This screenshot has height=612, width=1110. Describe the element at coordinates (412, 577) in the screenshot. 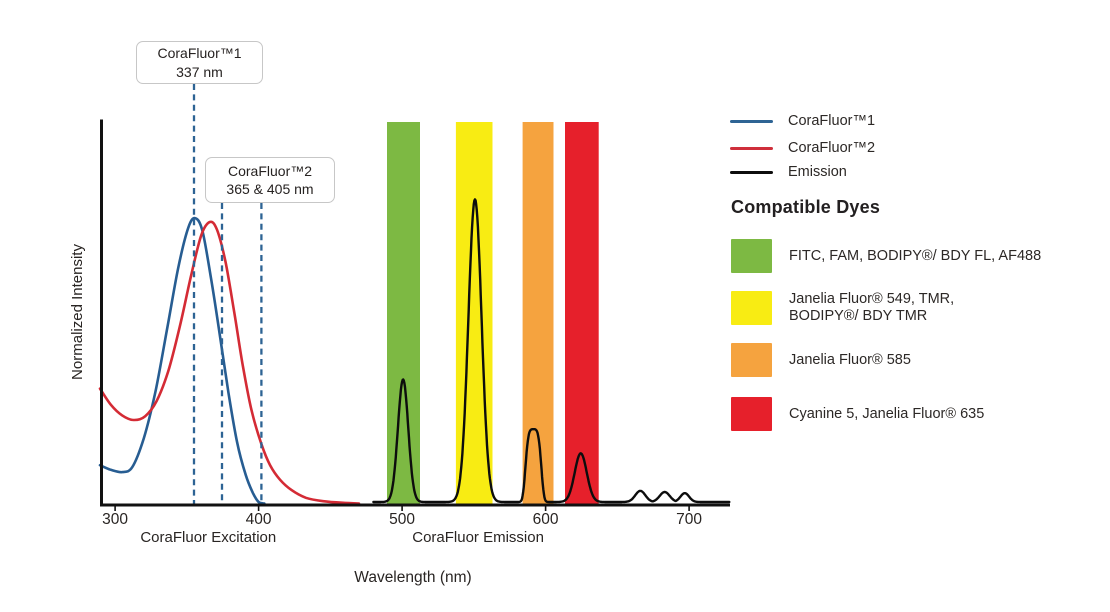

I see `x-axis-title: Wavelength (nm)` at that location.